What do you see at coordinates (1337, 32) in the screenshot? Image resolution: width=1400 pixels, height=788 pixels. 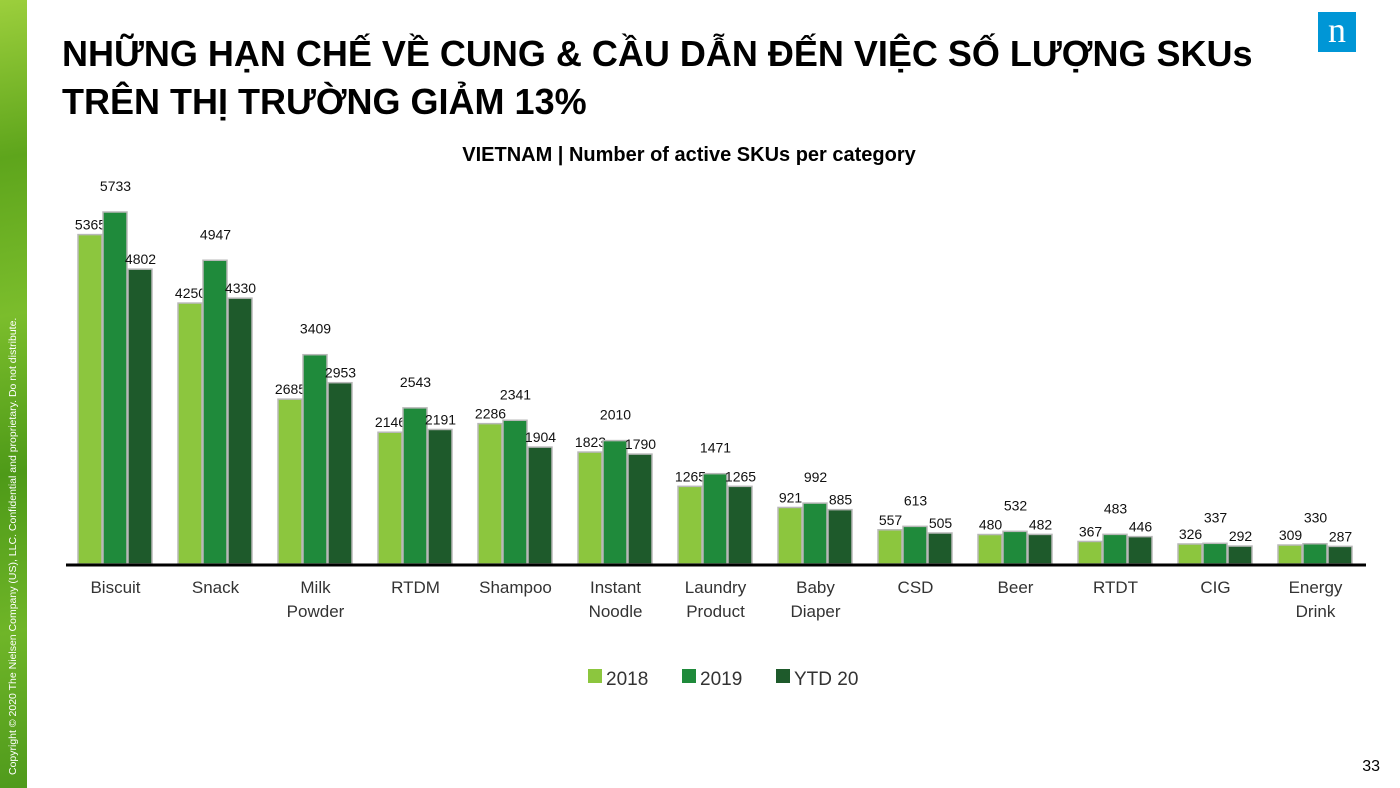 I see `nielsen-logo: n` at bounding box center [1337, 32].